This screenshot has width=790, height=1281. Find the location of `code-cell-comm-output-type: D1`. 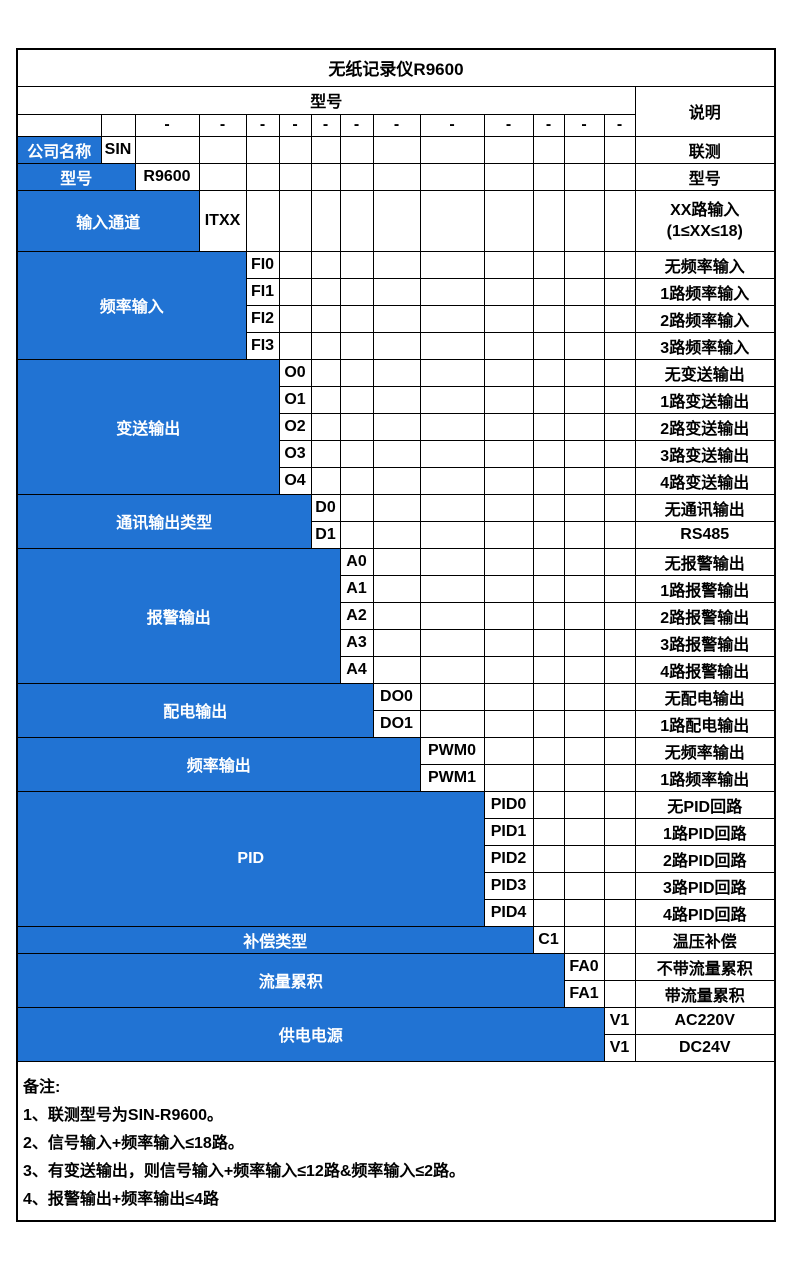

code-cell-comm-output-type: D1 is located at coordinates (325, 534).